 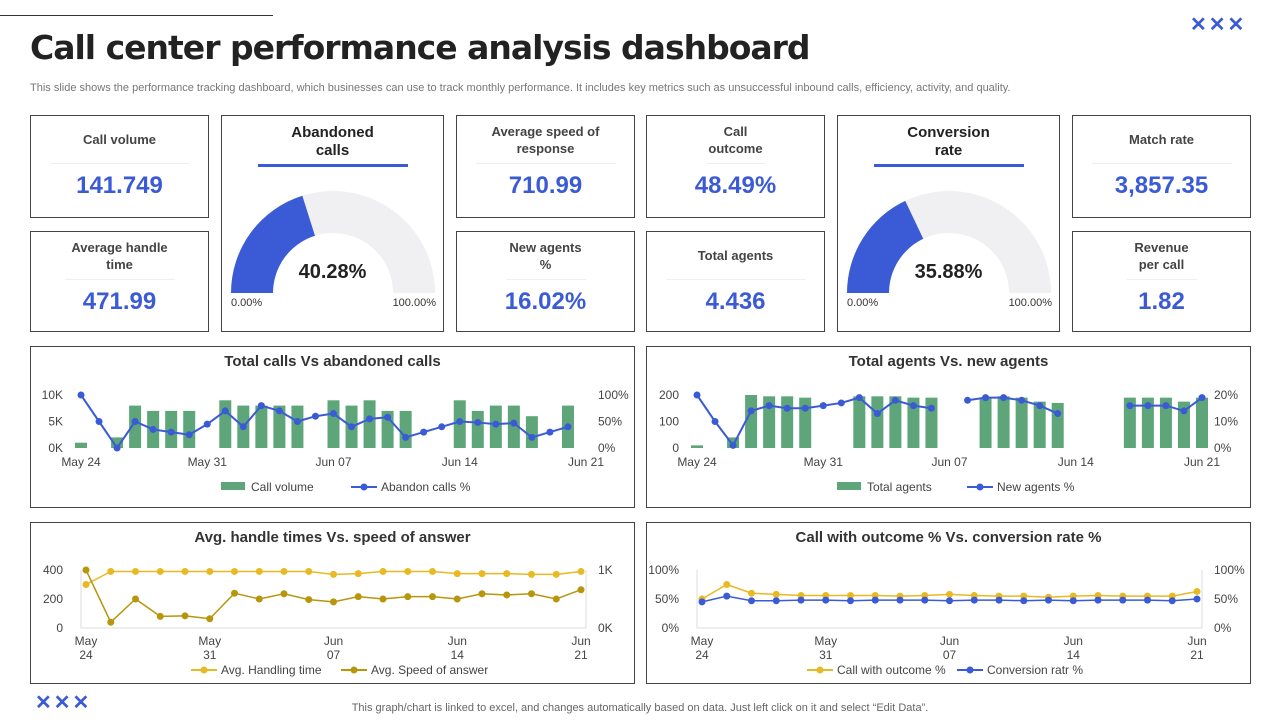 I want to click on gauge-underline, so click(x=332, y=165).